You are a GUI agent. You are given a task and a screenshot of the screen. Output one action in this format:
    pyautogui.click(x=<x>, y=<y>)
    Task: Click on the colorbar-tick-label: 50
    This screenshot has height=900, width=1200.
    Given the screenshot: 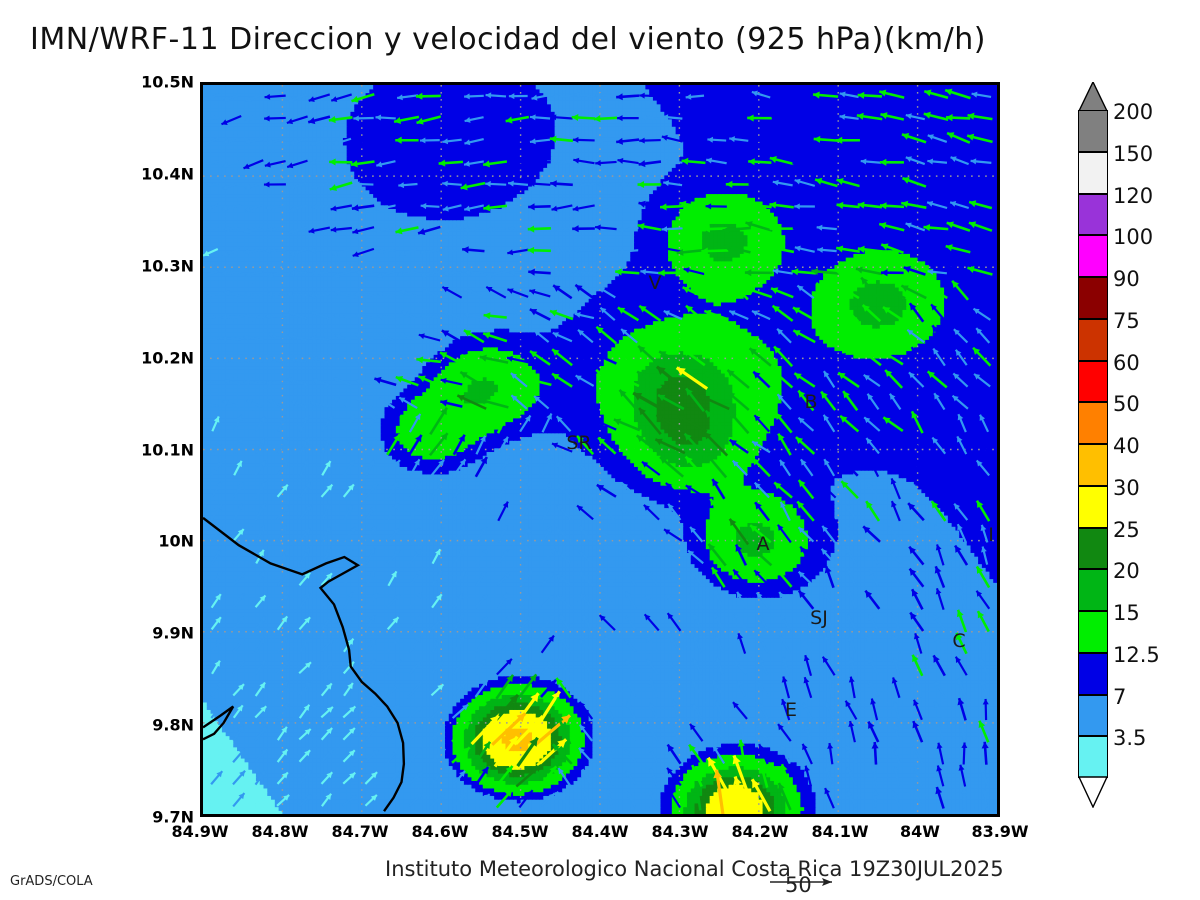 What is the action you would take?
    pyautogui.click(x=1126, y=404)
    